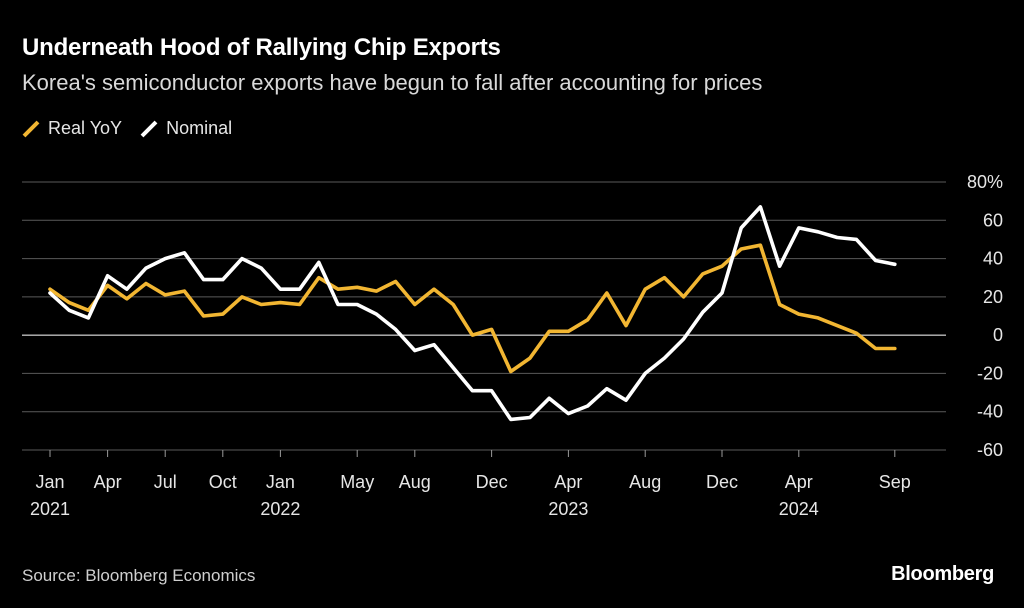  What do you see at coordinates (998, 335) in the screenshot?
I see `y-tick-label: 0` at bounding box center [998, 335].